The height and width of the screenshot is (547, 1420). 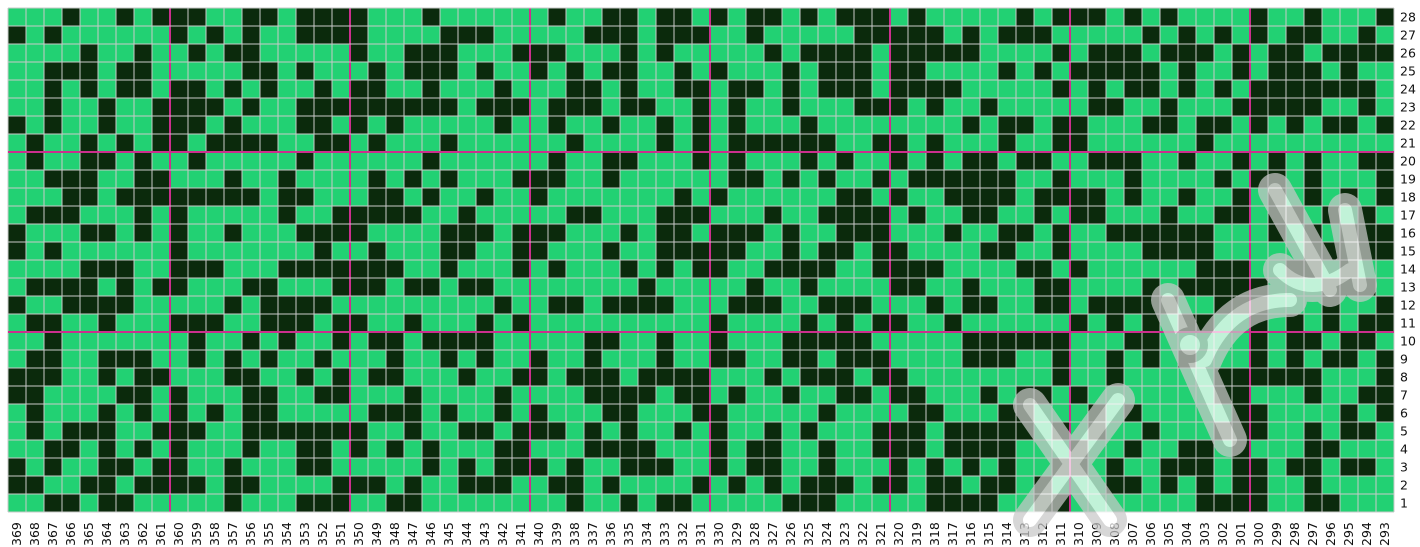 What do you see at coordinates (1404, 467) in the screenshot?
I see `row-label: 3` at bounding box center [1404, 467].